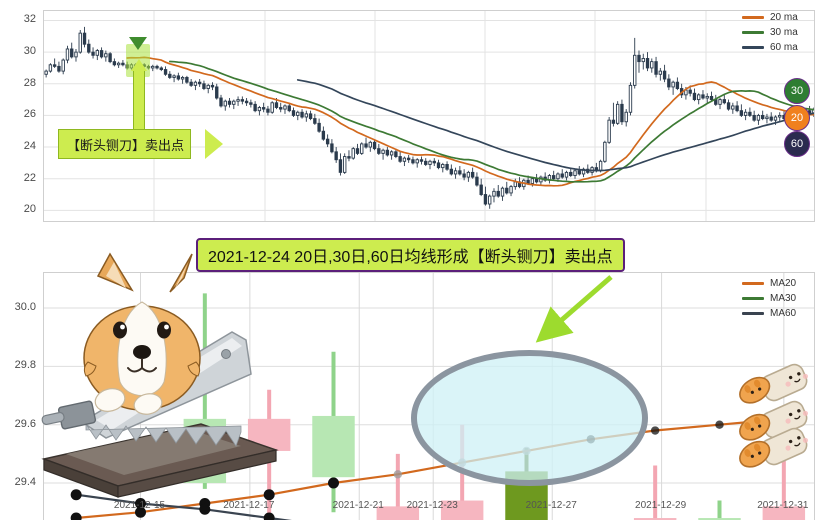 This screenshot has width=822, height=520. What do you see at coordinates (529, 418) in the screenshot?
I see `pattern-highlight-ellipse` at bounding box center [529, 418].